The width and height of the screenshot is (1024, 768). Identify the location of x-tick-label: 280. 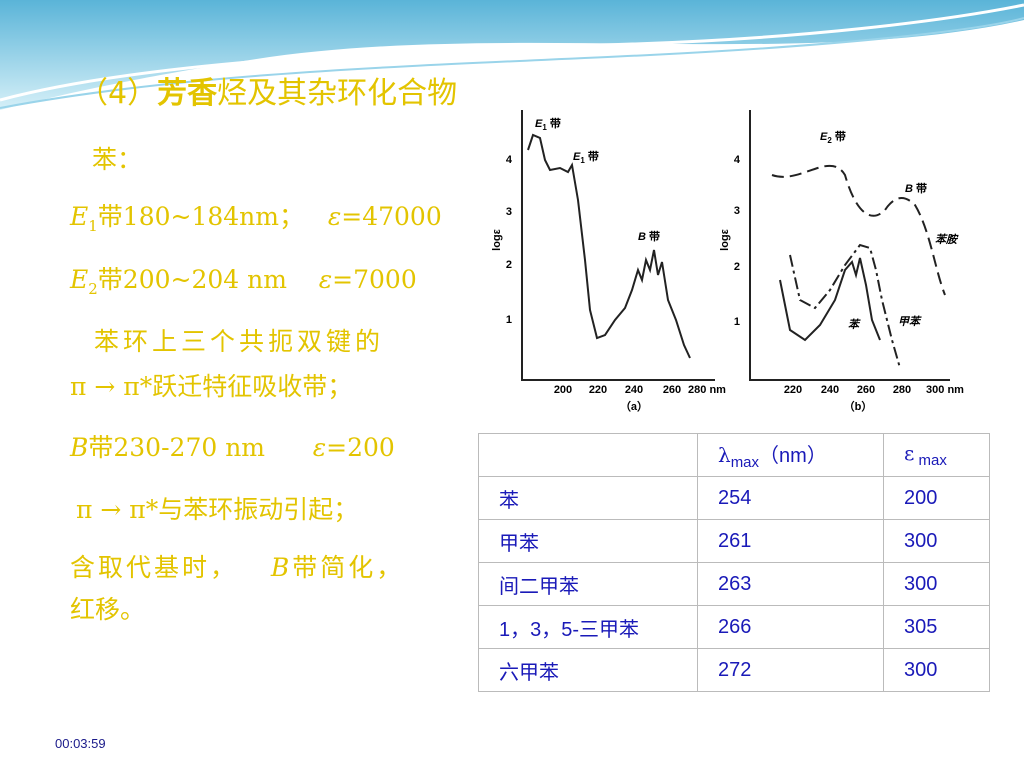
(902, 390).